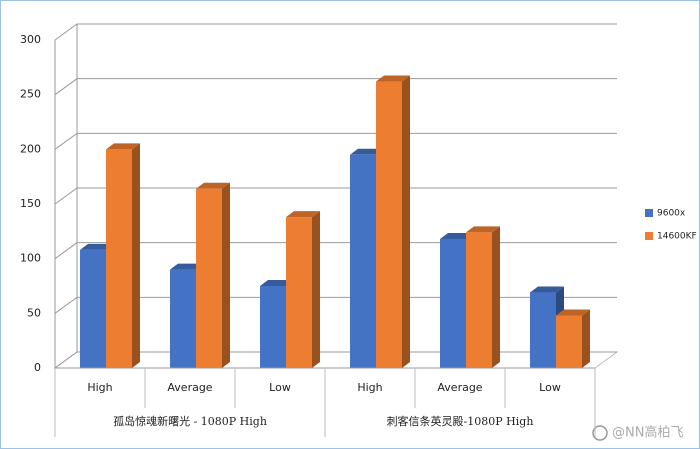  Describe the element at coordinates (671, 214) in the screenshot. I see `legend-label: 9600x` at that location.